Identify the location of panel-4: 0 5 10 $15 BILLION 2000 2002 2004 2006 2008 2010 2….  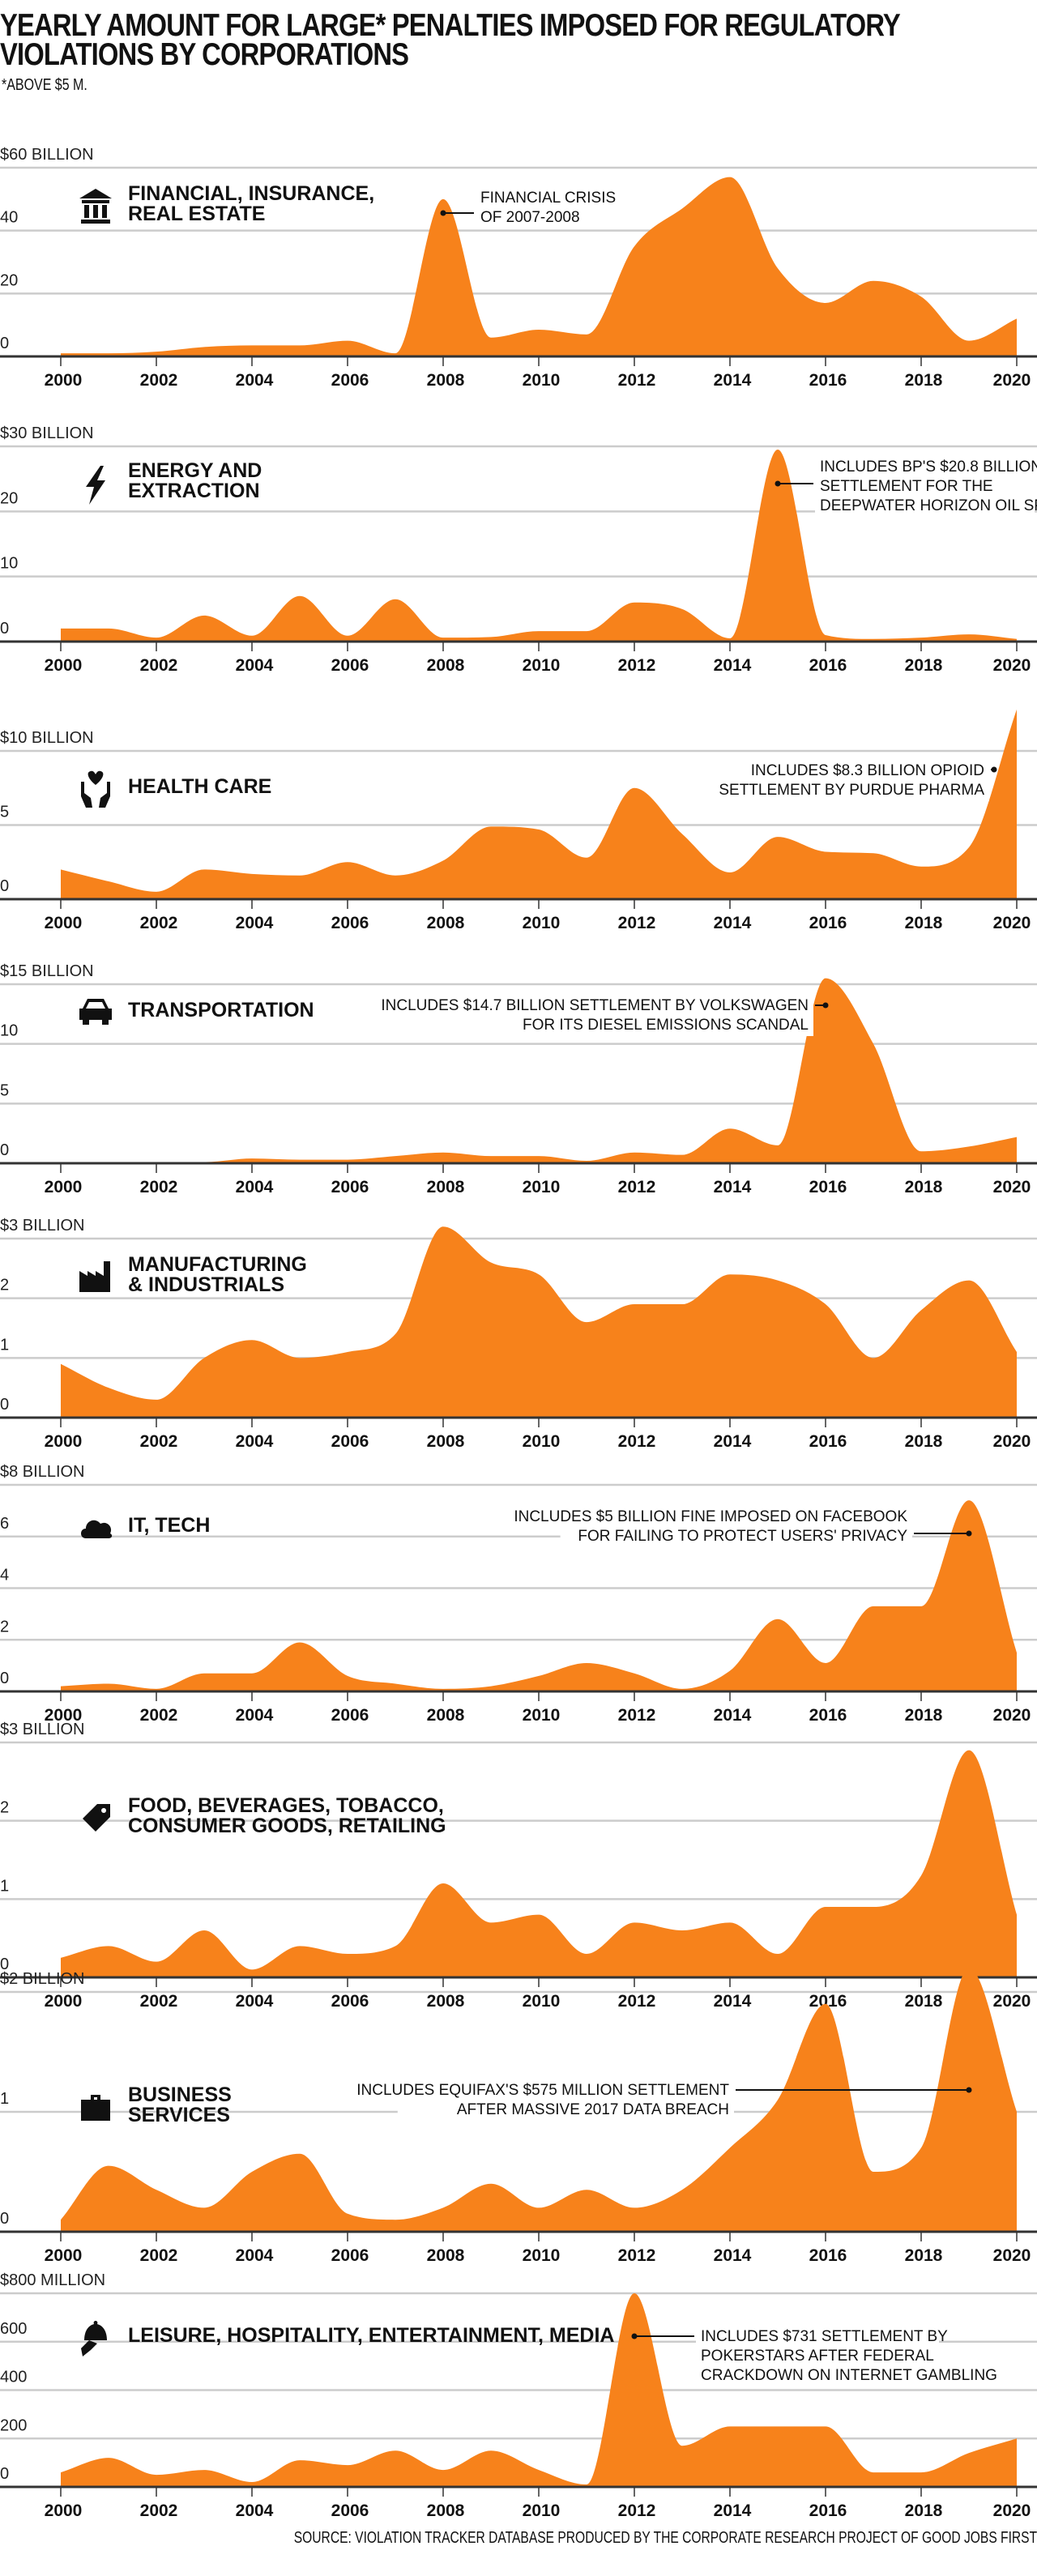
(518, 1079).